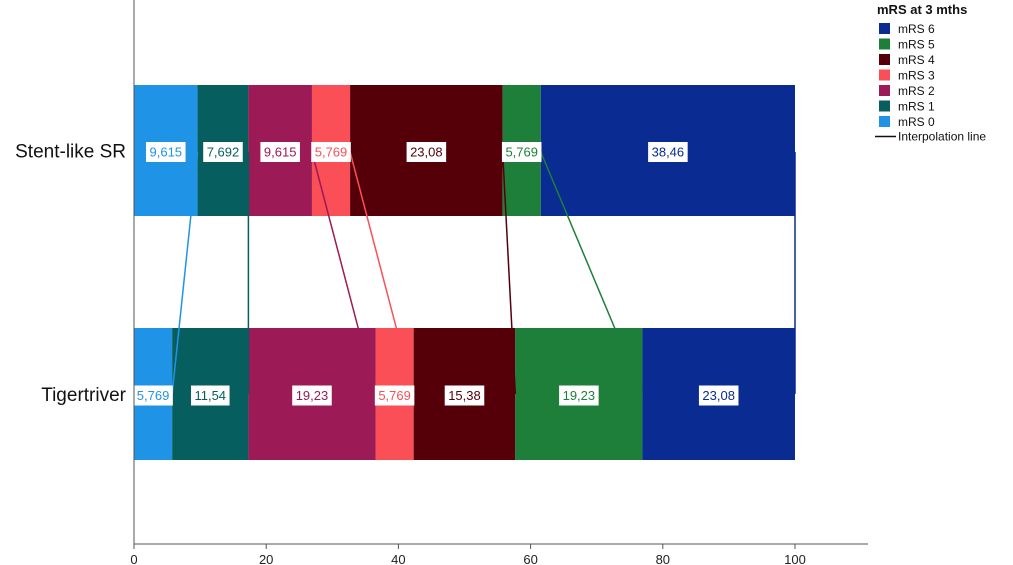  Describe the element at coordinates (795, 558) in the screenshot. I see `x-tick-label: 100` at that location.